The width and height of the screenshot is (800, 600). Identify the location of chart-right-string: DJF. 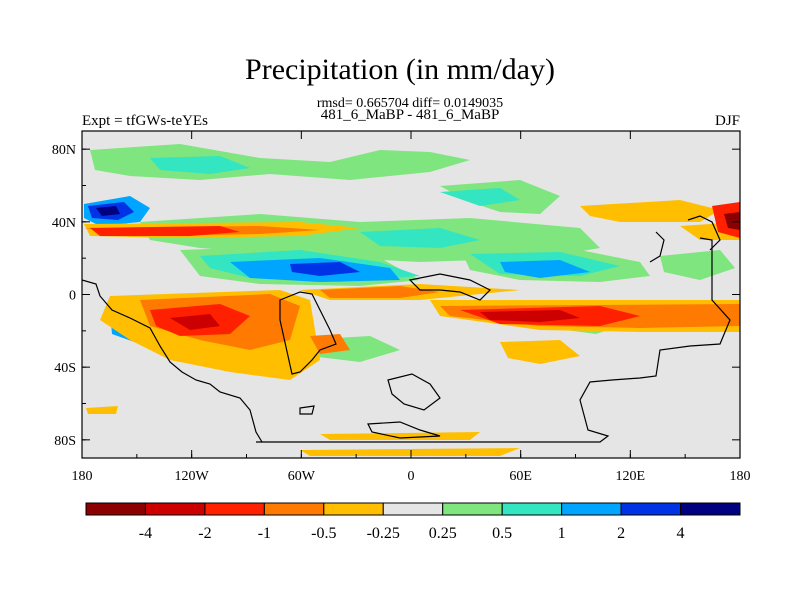
(727, 121).